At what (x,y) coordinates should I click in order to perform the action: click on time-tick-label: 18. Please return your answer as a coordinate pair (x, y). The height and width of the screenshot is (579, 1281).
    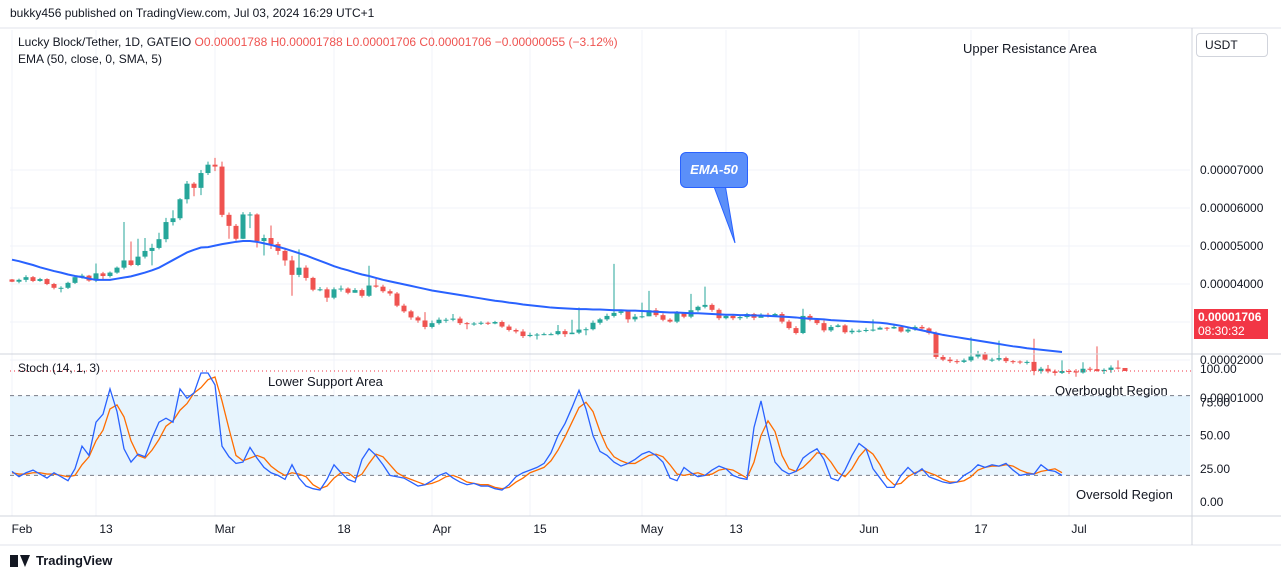
    Looking at the image, I should click on (344, 529).